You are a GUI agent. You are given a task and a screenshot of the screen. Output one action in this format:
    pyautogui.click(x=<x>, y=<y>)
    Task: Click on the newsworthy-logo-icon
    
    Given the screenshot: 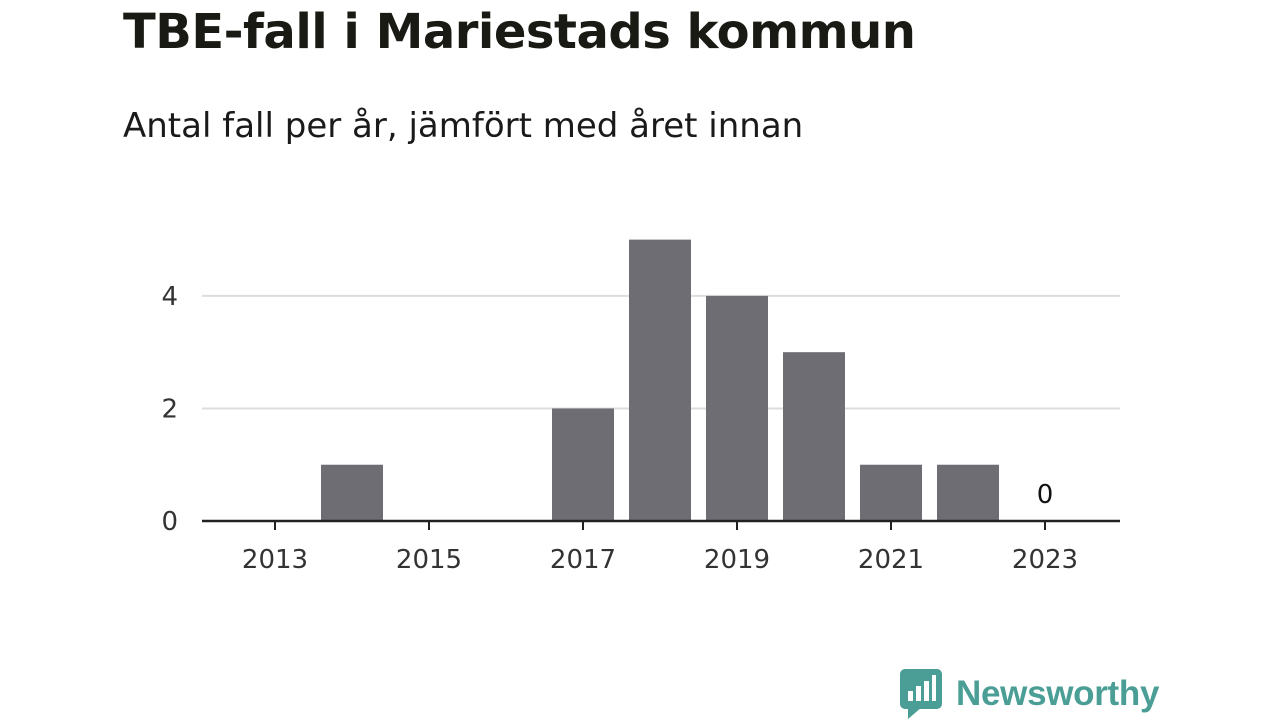 What is the action you would take?
    pyautogui.click(x=921, y=694)
    